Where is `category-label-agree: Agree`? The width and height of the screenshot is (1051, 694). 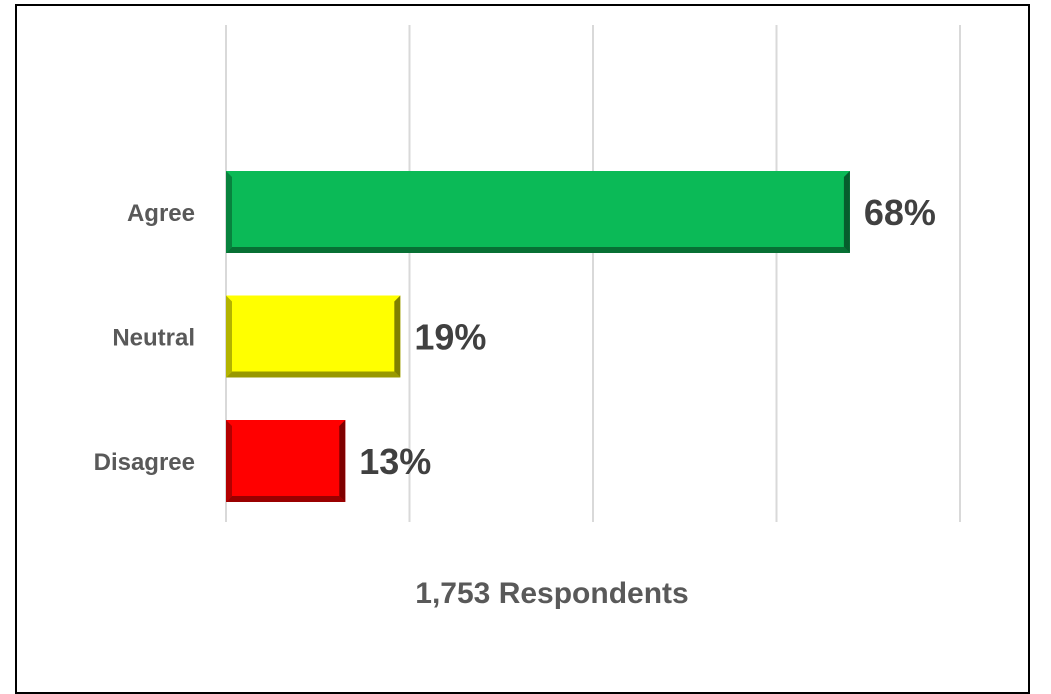 category-label-agree: Agree is located at coordinates (161, 213).